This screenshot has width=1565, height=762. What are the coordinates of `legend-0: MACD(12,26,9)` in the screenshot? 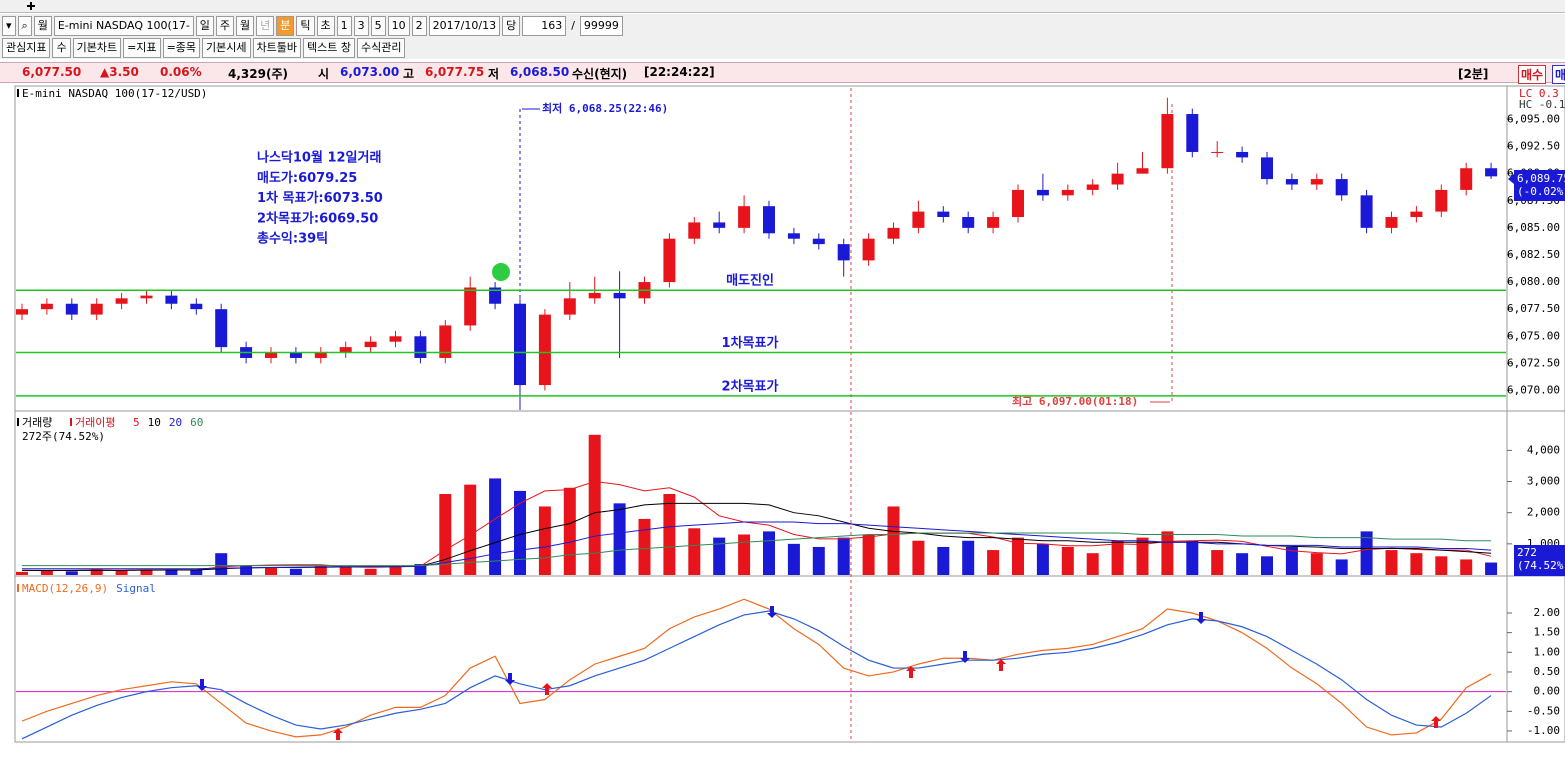 It's located at (65, 588).